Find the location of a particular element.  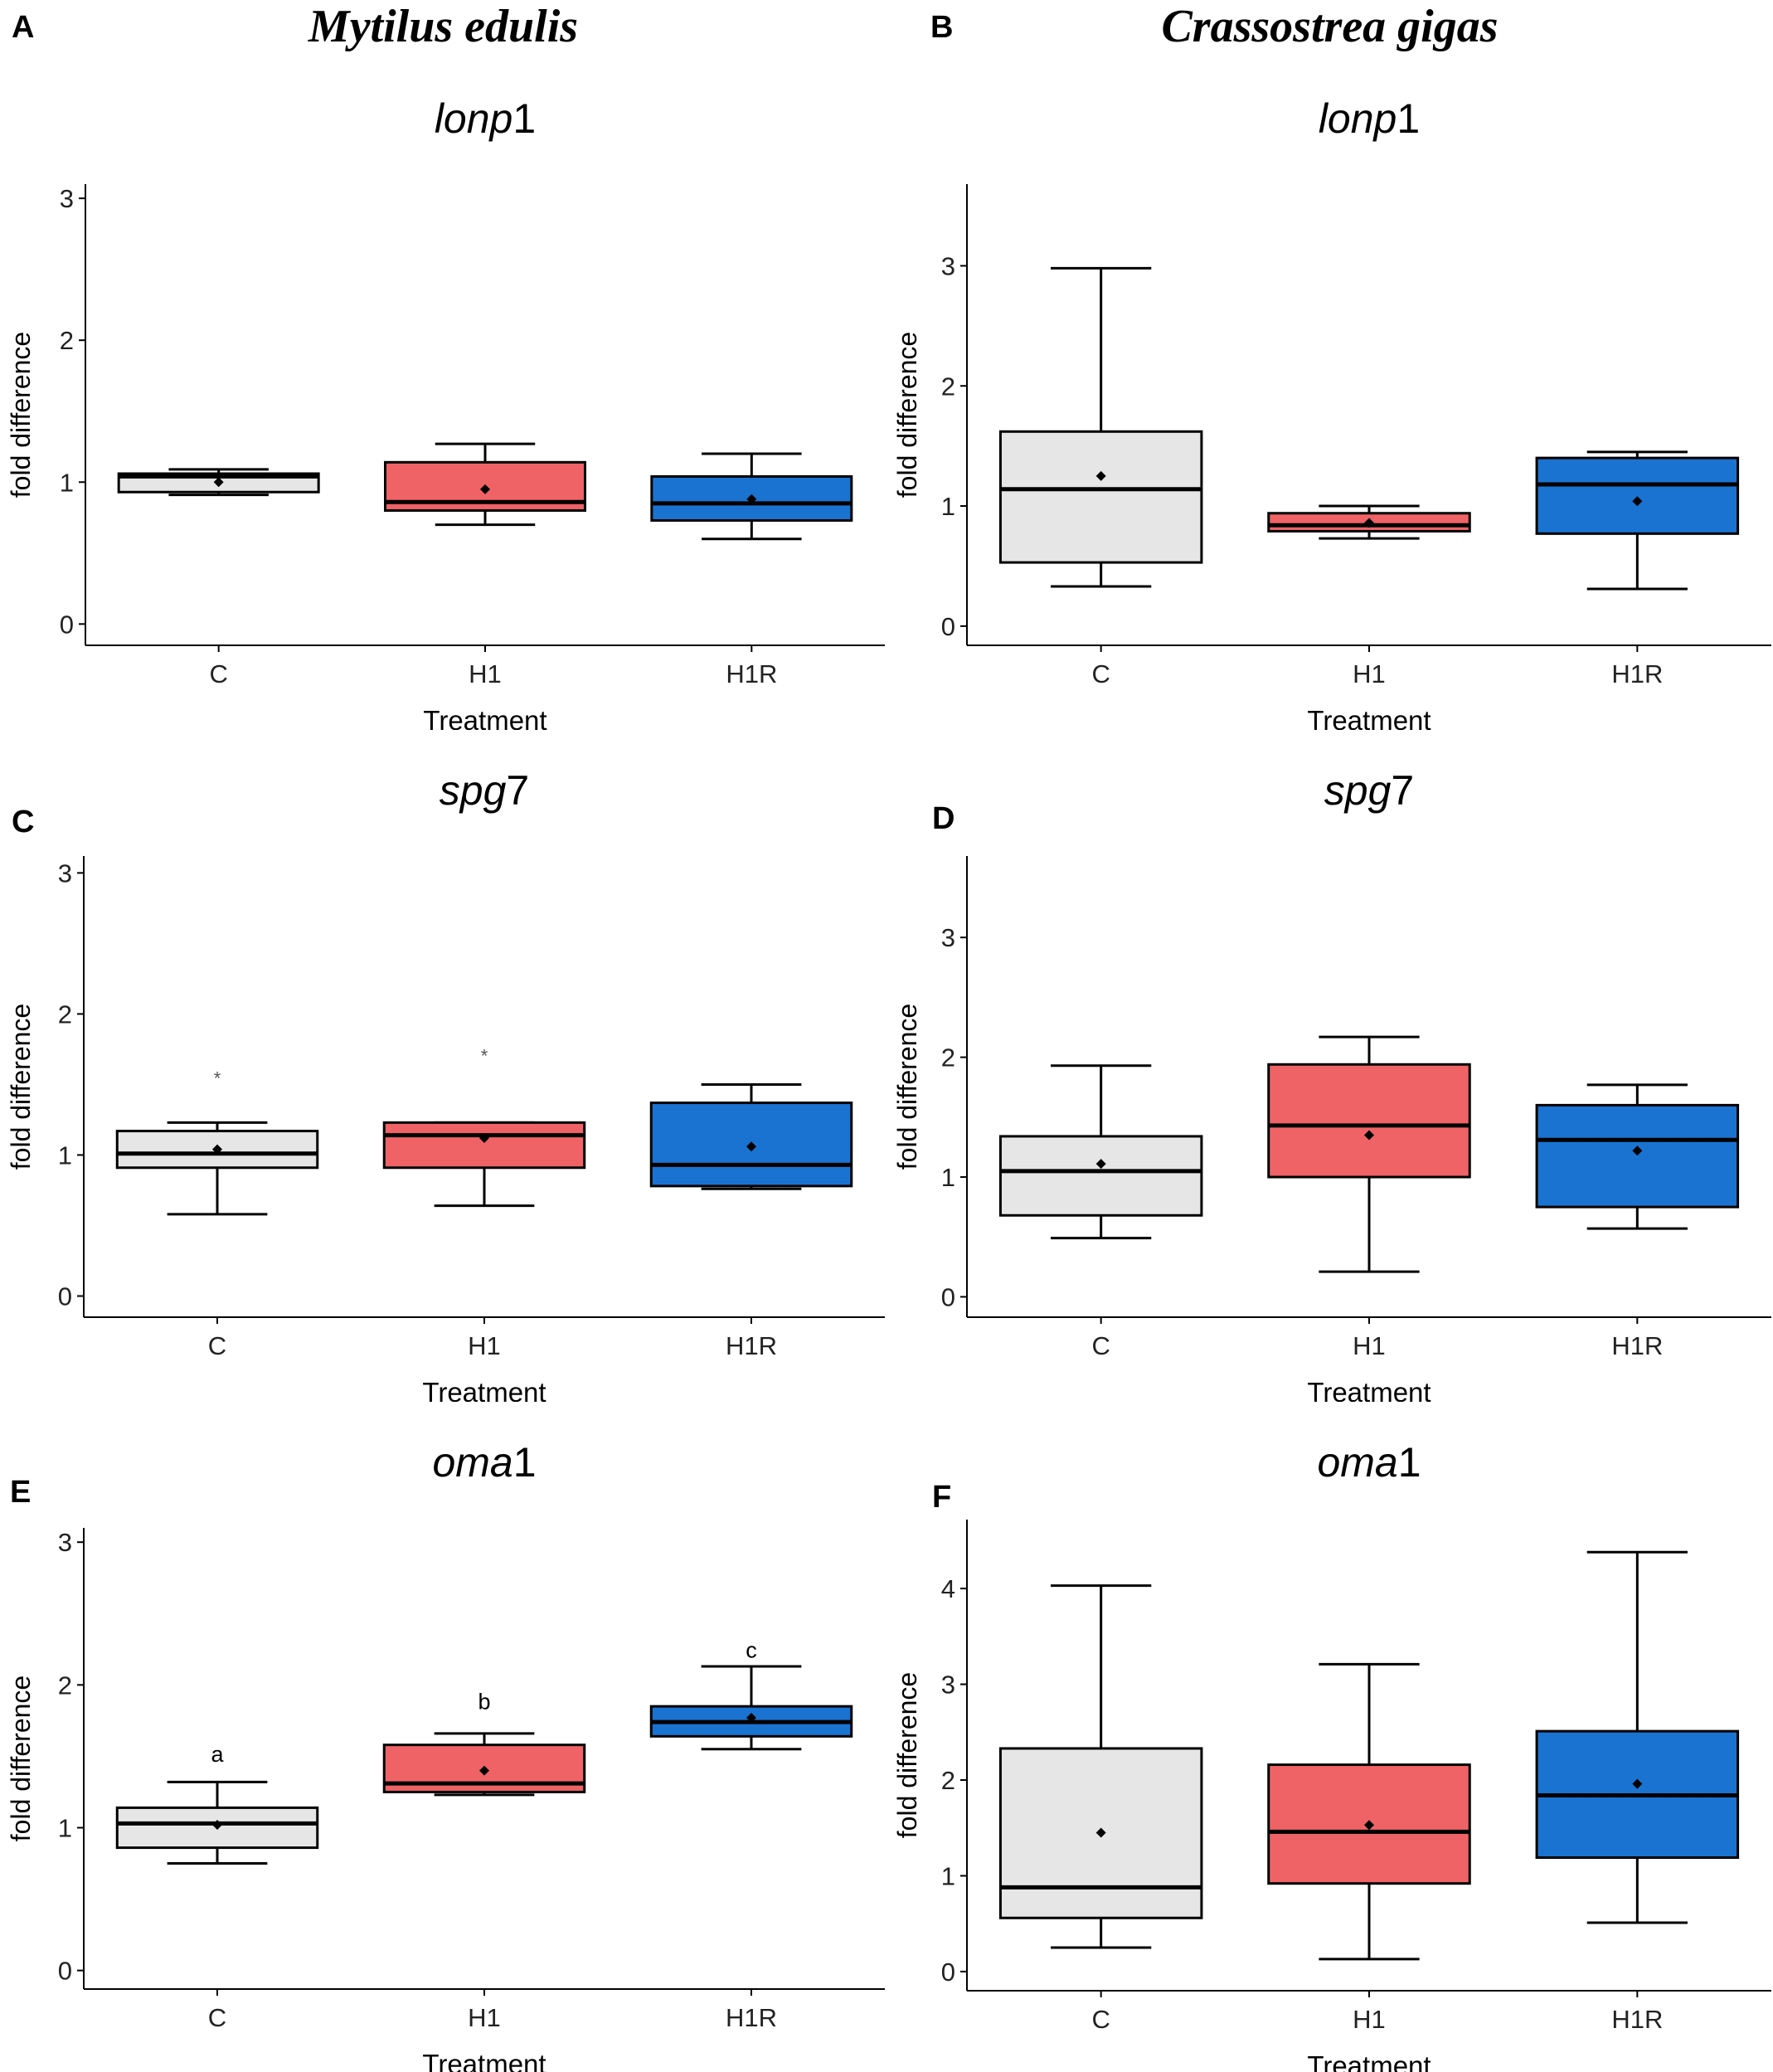

y-tick-label-b: 0 is located at coordinates (948, 626).